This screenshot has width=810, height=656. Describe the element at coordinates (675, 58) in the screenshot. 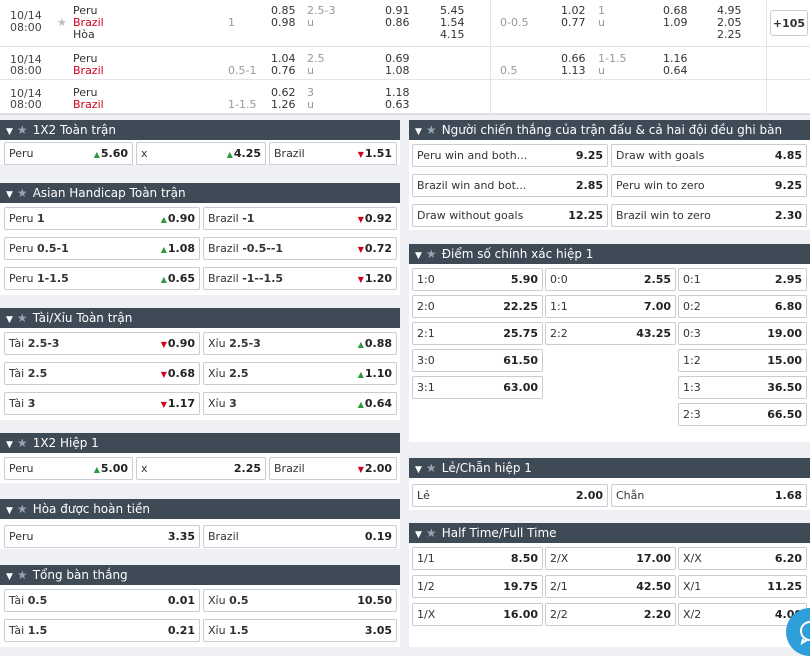

I see `h1-over-odds: 1.16` at that location.